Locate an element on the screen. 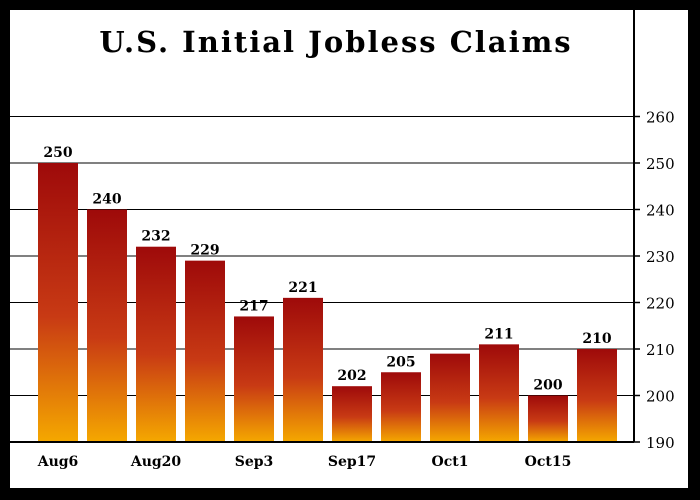 The width and height of the screenshot is (700, 500). x-tick-label: Oct1 is located at coordinates (450, 462).